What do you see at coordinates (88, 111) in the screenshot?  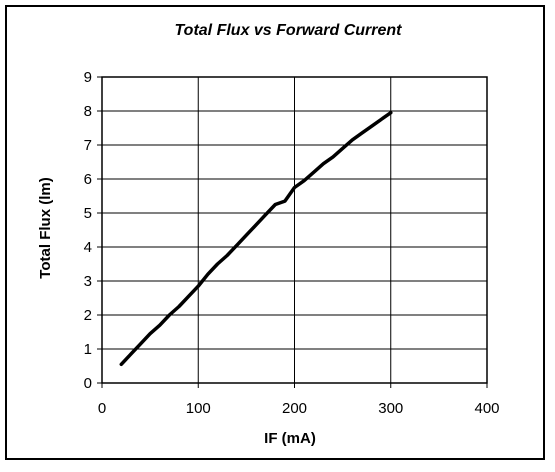 I see `y-tick-label: 8` at bounding box center [88, 111].